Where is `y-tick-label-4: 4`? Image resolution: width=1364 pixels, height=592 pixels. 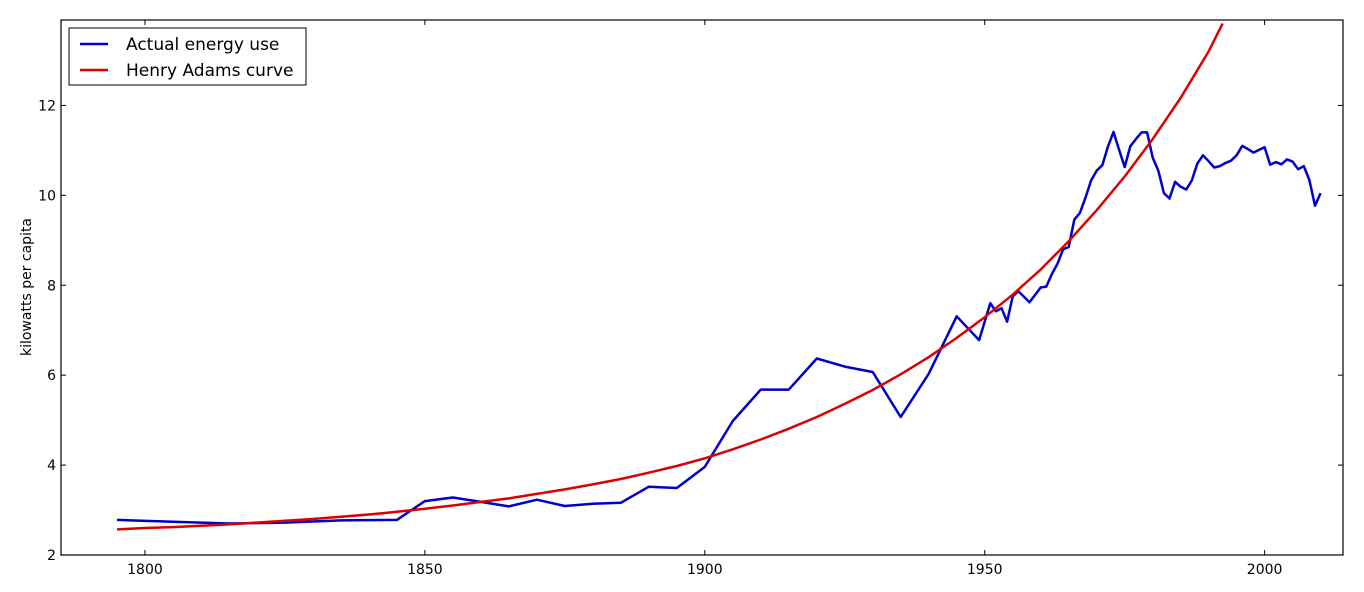
y-tick-label-4: 4 is located at coordinates (51, 466).